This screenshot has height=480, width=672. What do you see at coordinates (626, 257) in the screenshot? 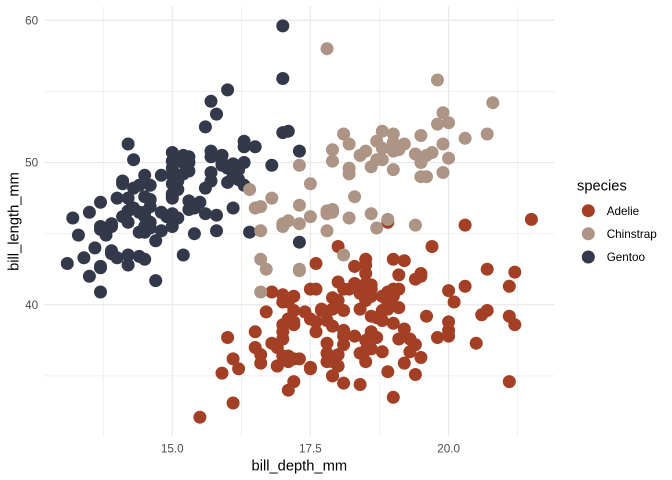
I see `svg-text: Gentoo` at bounding box center [626, 257].